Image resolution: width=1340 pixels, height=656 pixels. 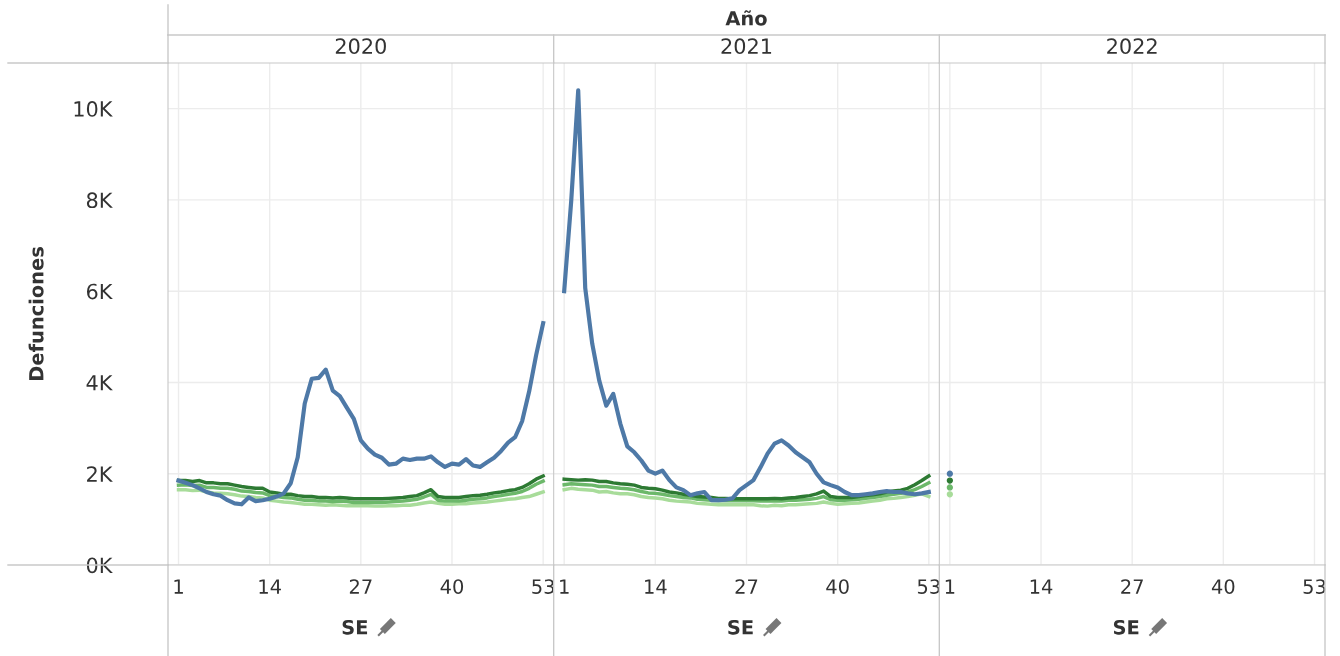 What do you see at coordinates (746, 18) in the screenshot?
I see `text: Año` at bounding box center [746, 18].